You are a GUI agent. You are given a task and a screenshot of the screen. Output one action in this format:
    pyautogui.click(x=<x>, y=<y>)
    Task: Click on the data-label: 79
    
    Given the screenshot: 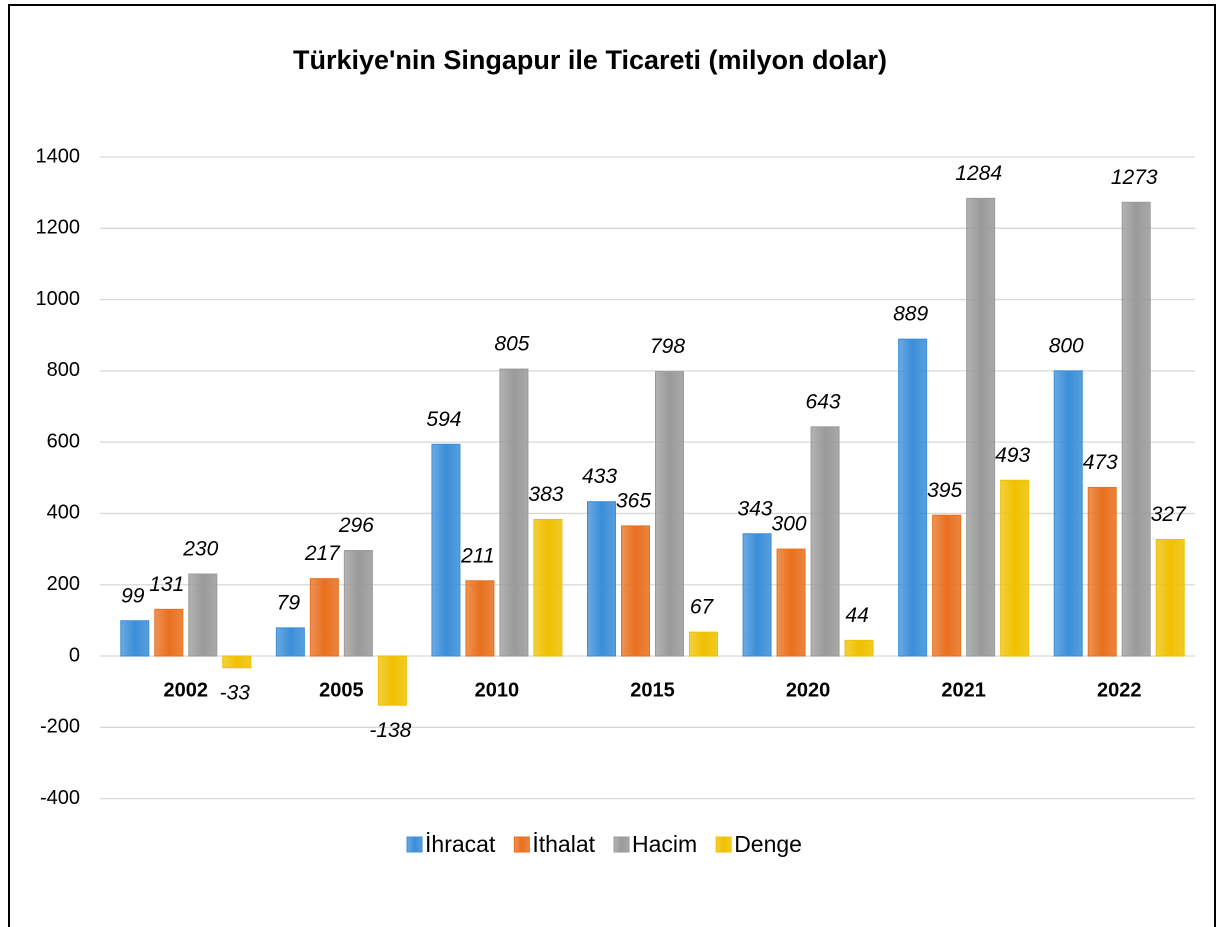 What is the action you would take?
    pyautogui.click(x=289, y=602)
    